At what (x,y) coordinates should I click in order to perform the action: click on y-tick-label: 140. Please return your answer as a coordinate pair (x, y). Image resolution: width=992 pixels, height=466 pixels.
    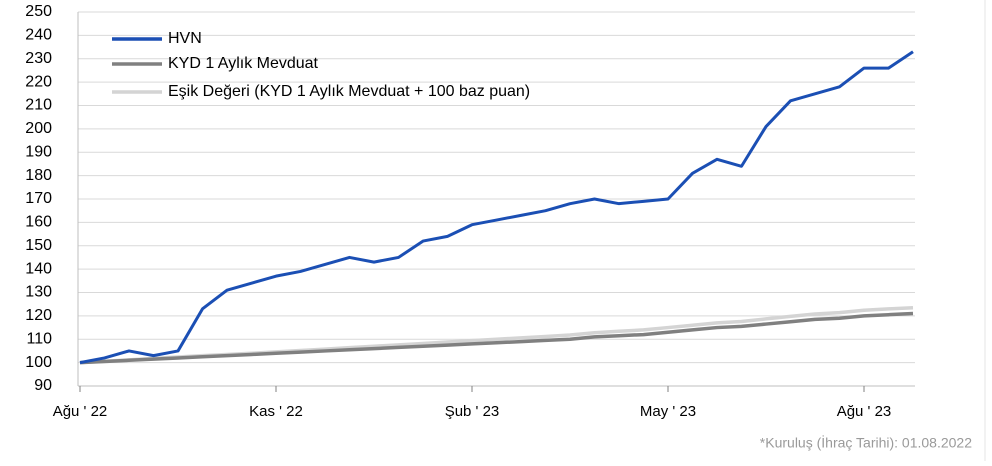
    Looking at the image, I should click on (38, 268).